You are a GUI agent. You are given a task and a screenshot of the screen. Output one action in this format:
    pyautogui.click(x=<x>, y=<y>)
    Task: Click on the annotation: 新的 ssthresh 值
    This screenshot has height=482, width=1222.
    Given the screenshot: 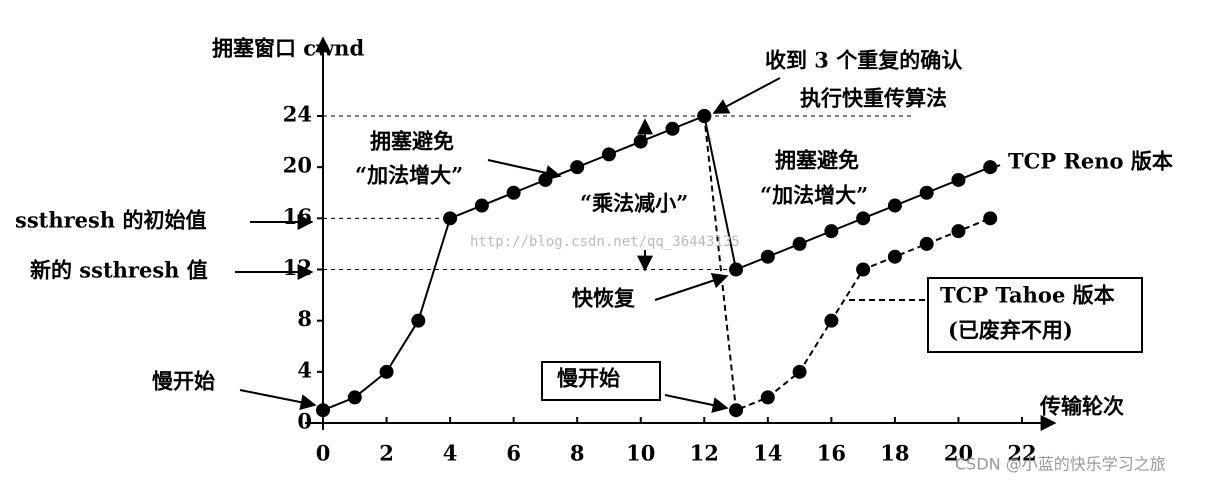 What is the action you would take?
    pyautogui.click(x=119, y=270)
    